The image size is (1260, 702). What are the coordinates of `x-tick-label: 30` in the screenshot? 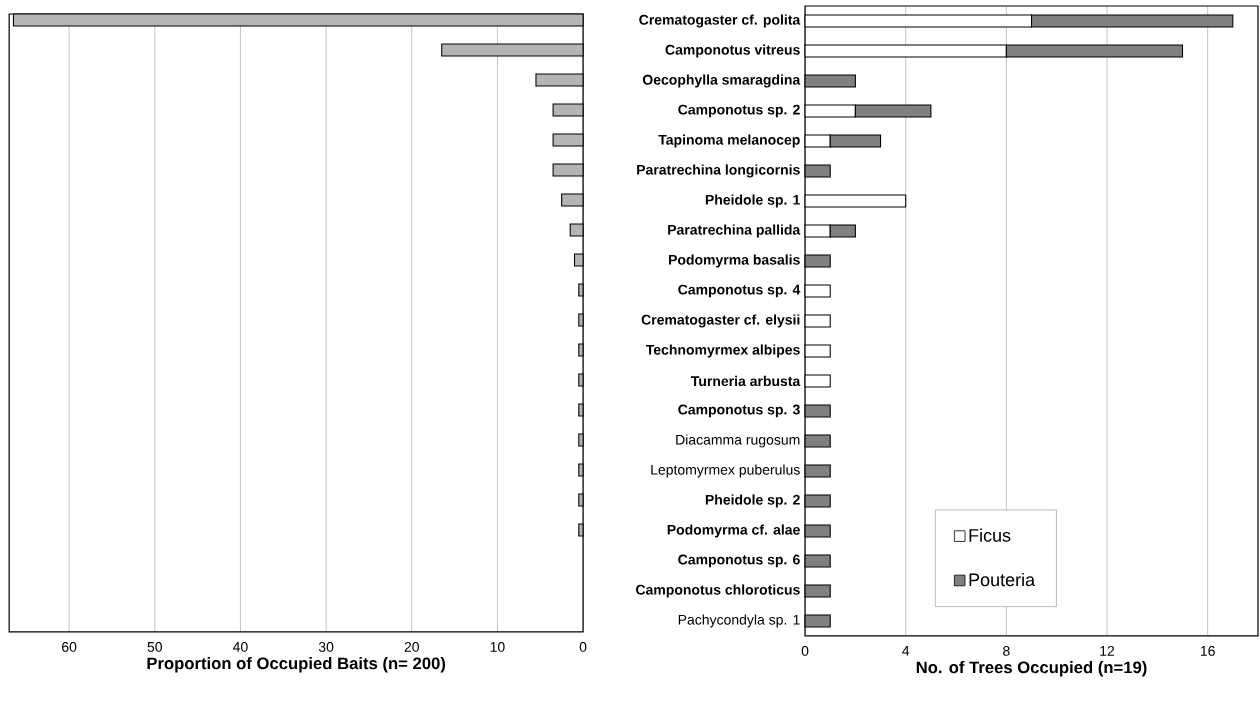 It's located at (326, 647).